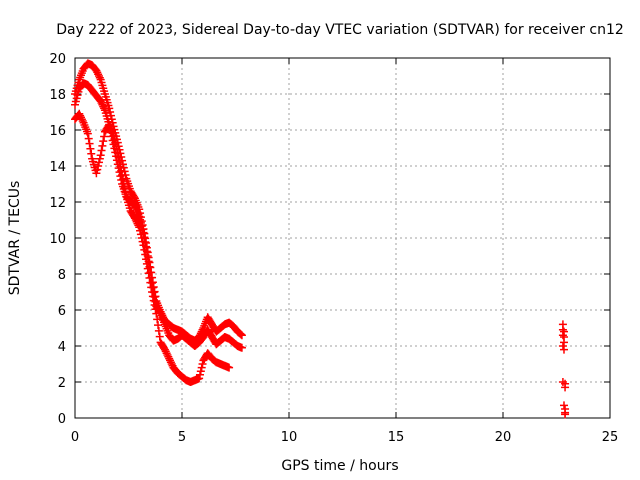 Image resolution: width=640 pixels, height=480 pixels. Describe the element at coordinates (57, 203) in the screenshot. I see `y-tick-label: 12` at that location.